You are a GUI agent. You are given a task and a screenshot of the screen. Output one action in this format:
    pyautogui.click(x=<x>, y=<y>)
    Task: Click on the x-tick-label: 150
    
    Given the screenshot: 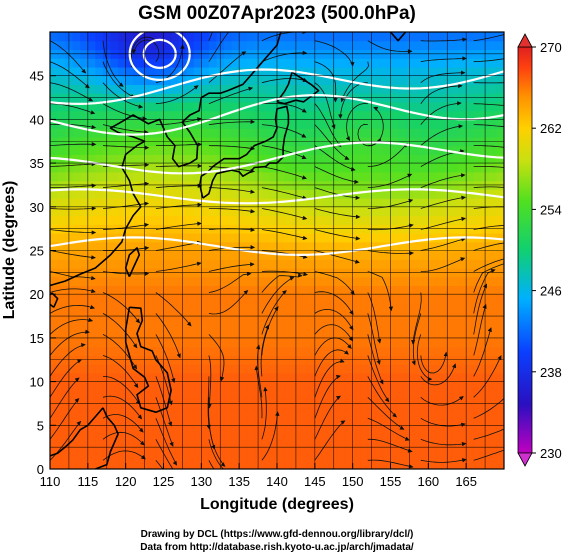 What is the action you would take?
    pyautogui.click(x=353, y=481)
    